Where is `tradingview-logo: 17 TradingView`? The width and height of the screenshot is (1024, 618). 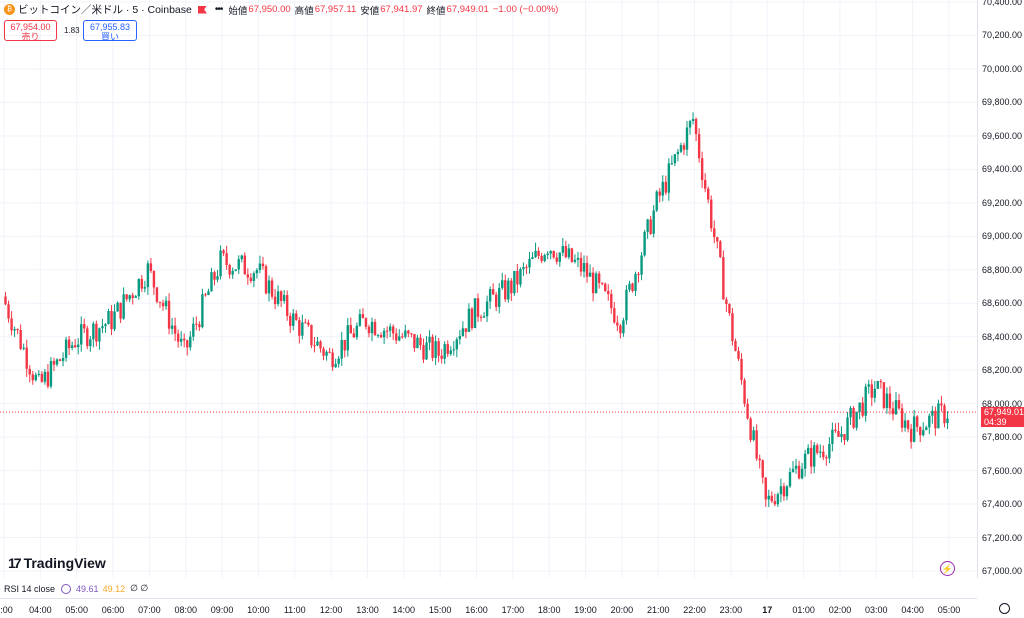
tradingview-logo: 17 TradingView is located at coordinates (57, 563).